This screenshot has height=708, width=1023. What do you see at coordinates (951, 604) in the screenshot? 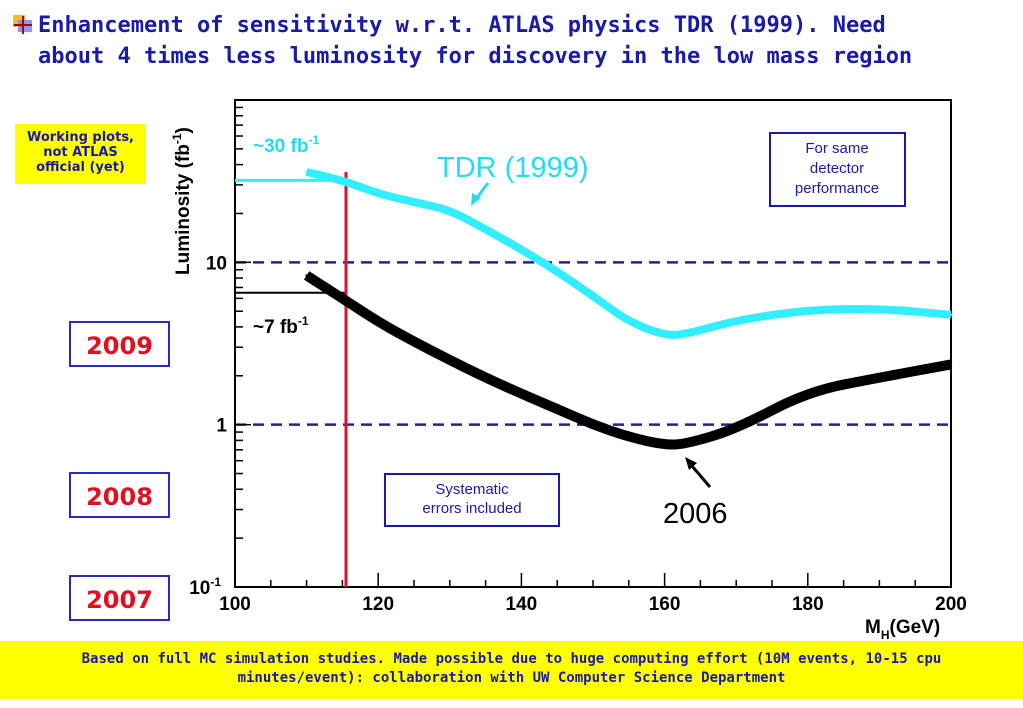
I see `x-tick-label: 200` at bounding box center [951, 604].